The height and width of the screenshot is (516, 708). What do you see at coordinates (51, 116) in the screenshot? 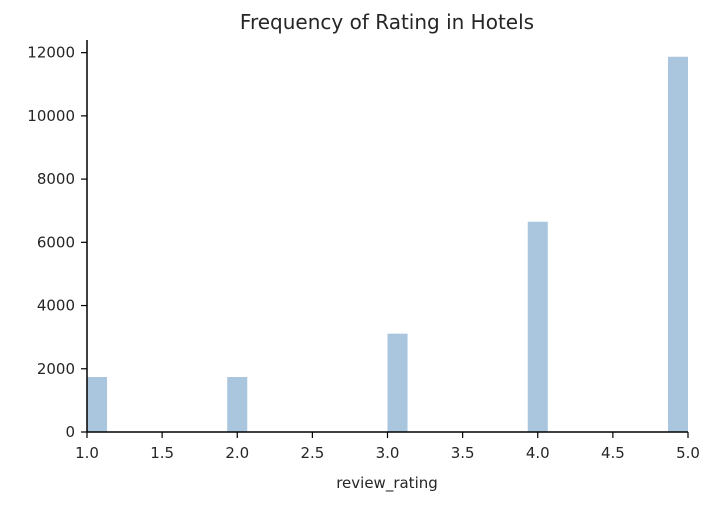
I see `y-tick-label: 10000` at bounding box center [51, 116].